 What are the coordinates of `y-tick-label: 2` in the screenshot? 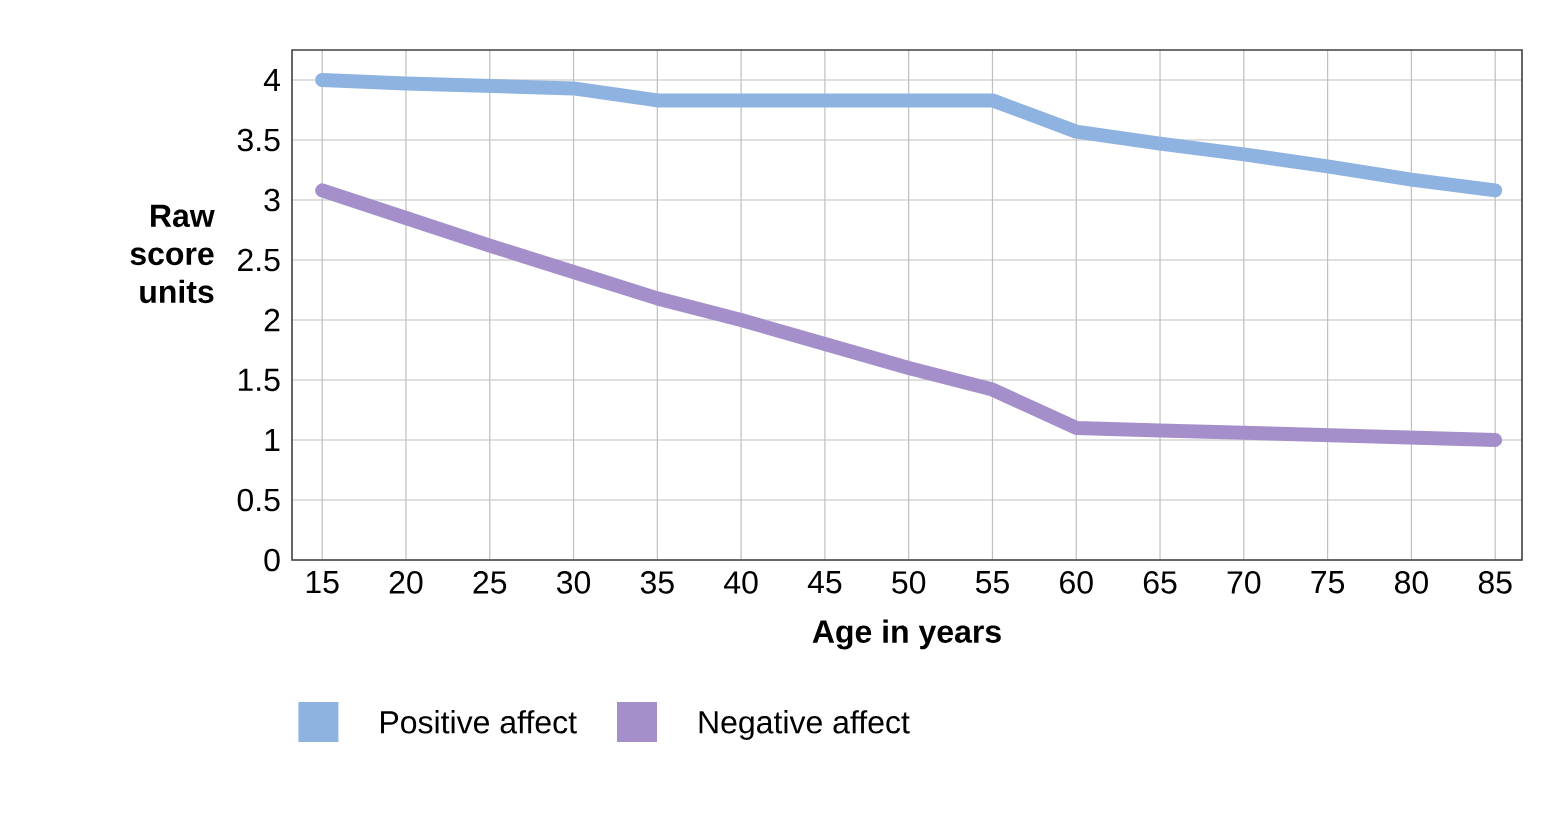 It's located at (272, 320).